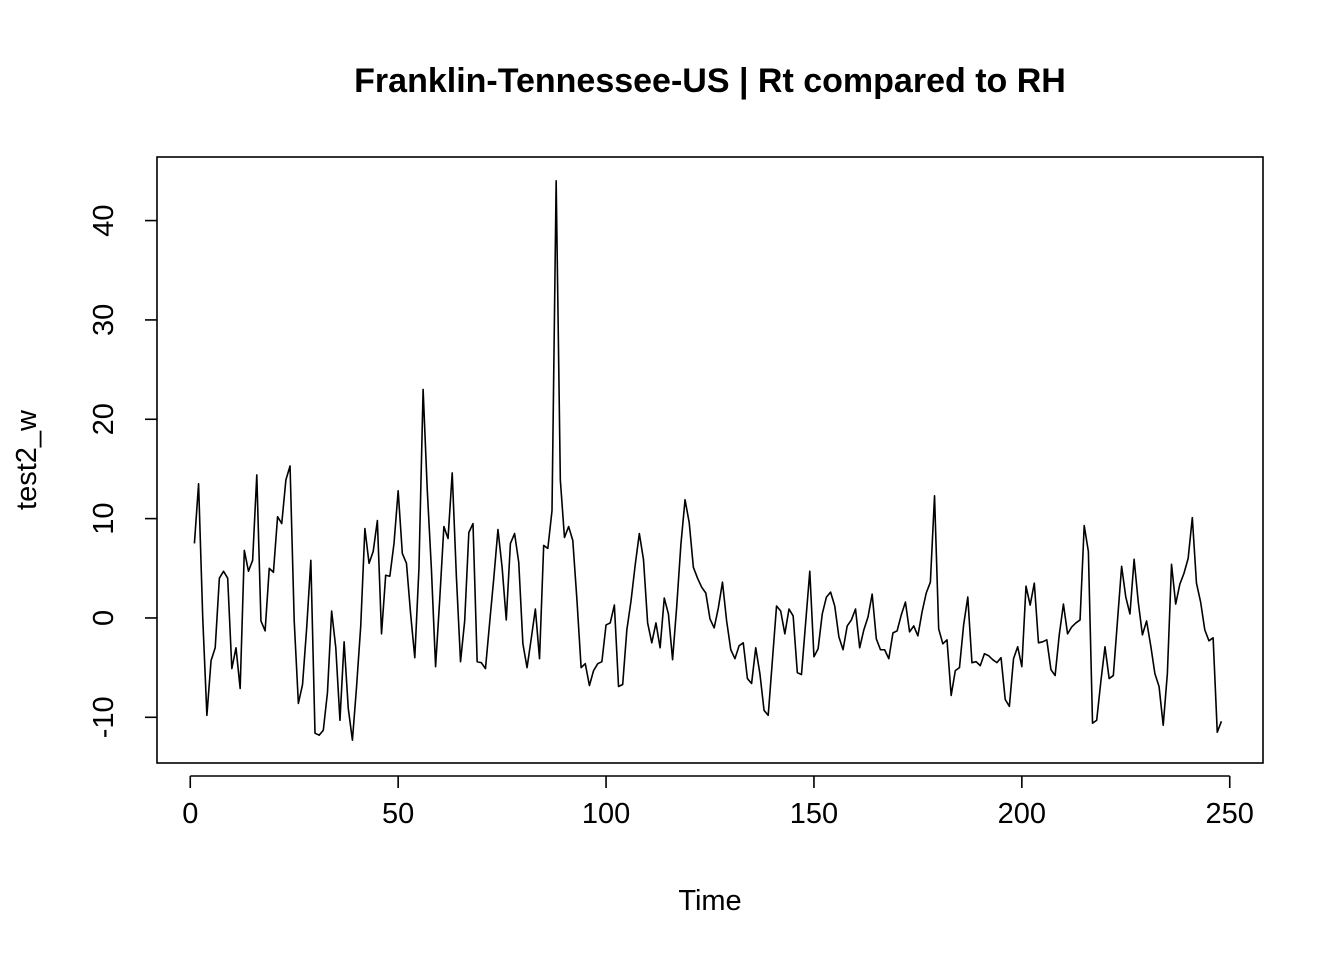  I want to click on x-tick-label: 100, so click(606, 814).